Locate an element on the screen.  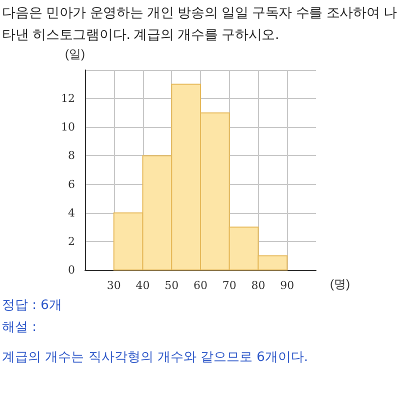
y-tick-label: 0 is located at coordinates (71, 270).